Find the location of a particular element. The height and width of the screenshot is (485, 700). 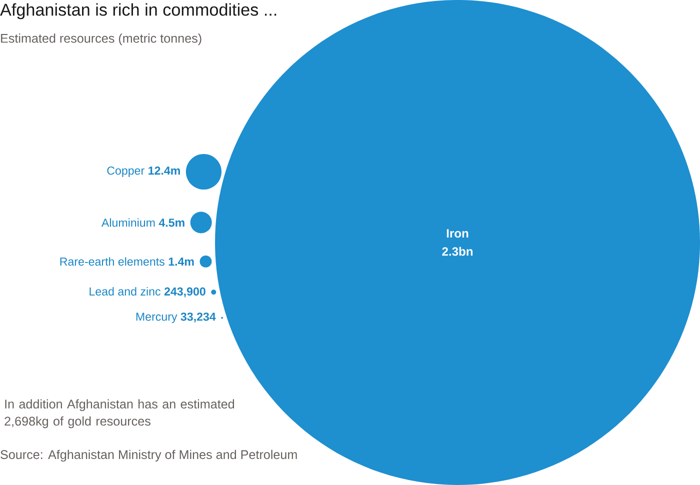

category-label: Lead and zinc is located at coordinates (125, 291).